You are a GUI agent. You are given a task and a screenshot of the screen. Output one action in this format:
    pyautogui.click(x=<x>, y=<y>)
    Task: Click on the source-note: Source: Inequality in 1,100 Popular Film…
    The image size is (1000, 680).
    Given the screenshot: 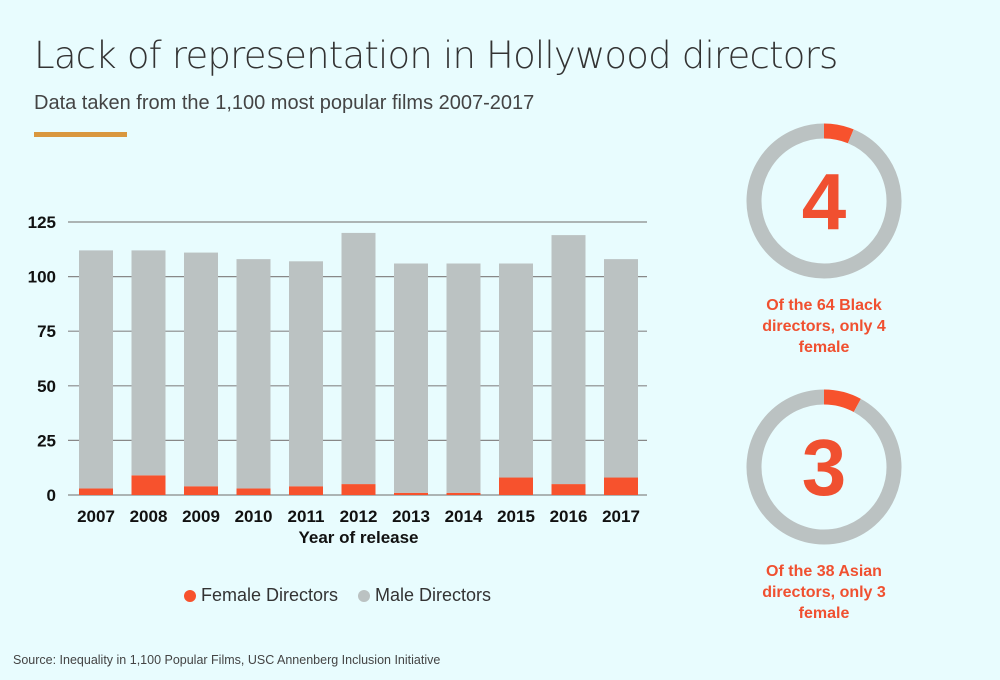 What is the action you would take?
    pyautogui.click(x=227, y=660)
    